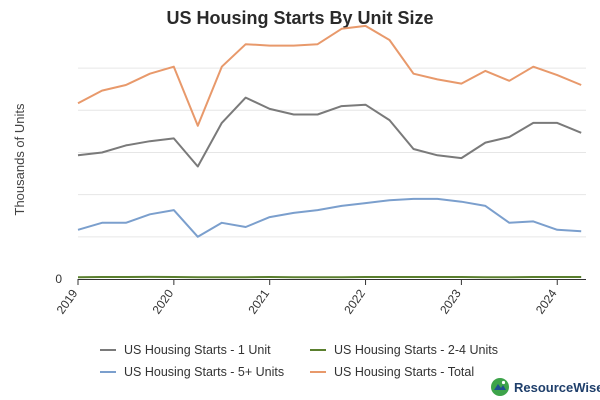 The image size is (600, 400). I want to click on resourcewise-logo: ResourceWise, so click(545, 387).